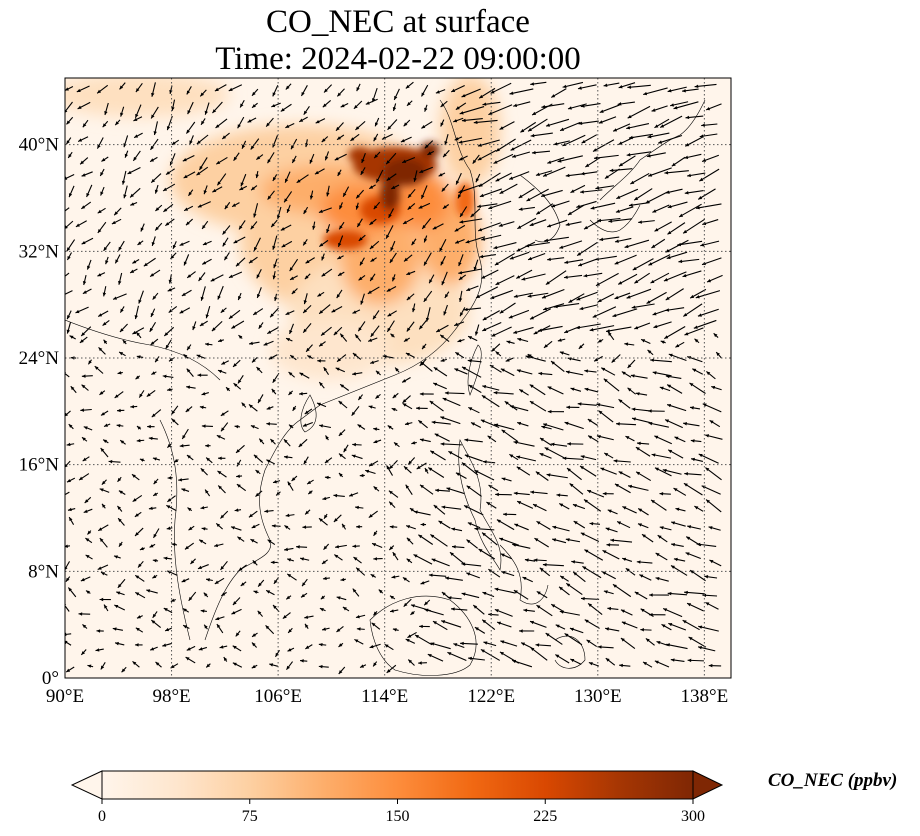  Describe the element at coordinates (398, 816) in the screenshot. I see `colorbar-tick-label: 150` at that location.